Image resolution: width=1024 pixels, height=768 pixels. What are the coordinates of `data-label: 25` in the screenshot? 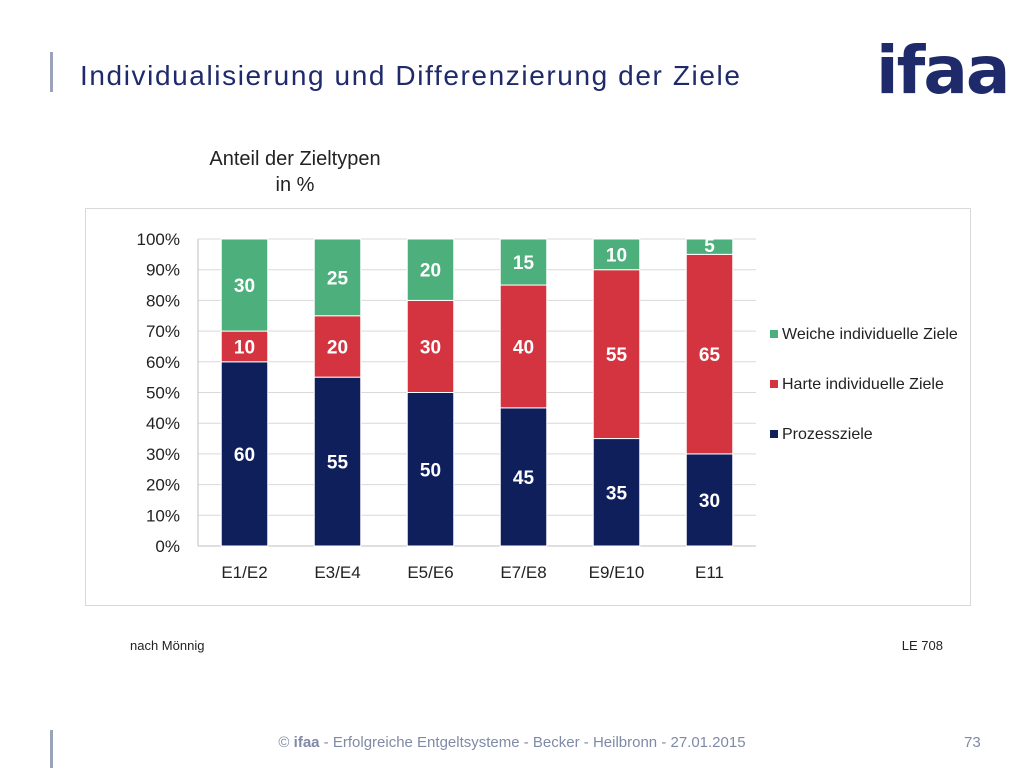 It's located at (338, 278).